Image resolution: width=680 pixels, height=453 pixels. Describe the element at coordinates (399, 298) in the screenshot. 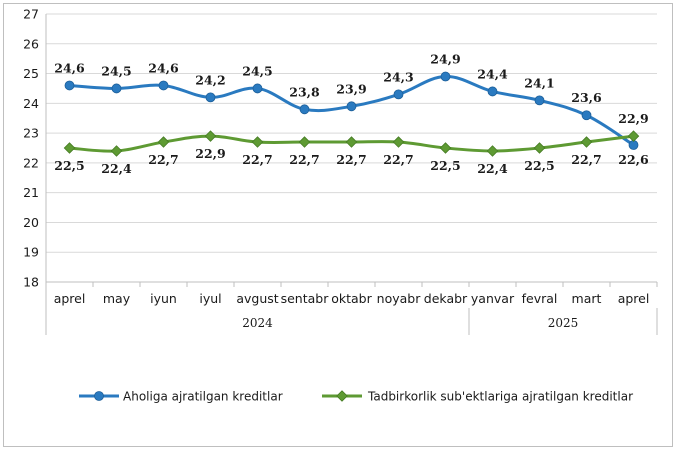

I see `x-tick-label: noyabr` at that location.